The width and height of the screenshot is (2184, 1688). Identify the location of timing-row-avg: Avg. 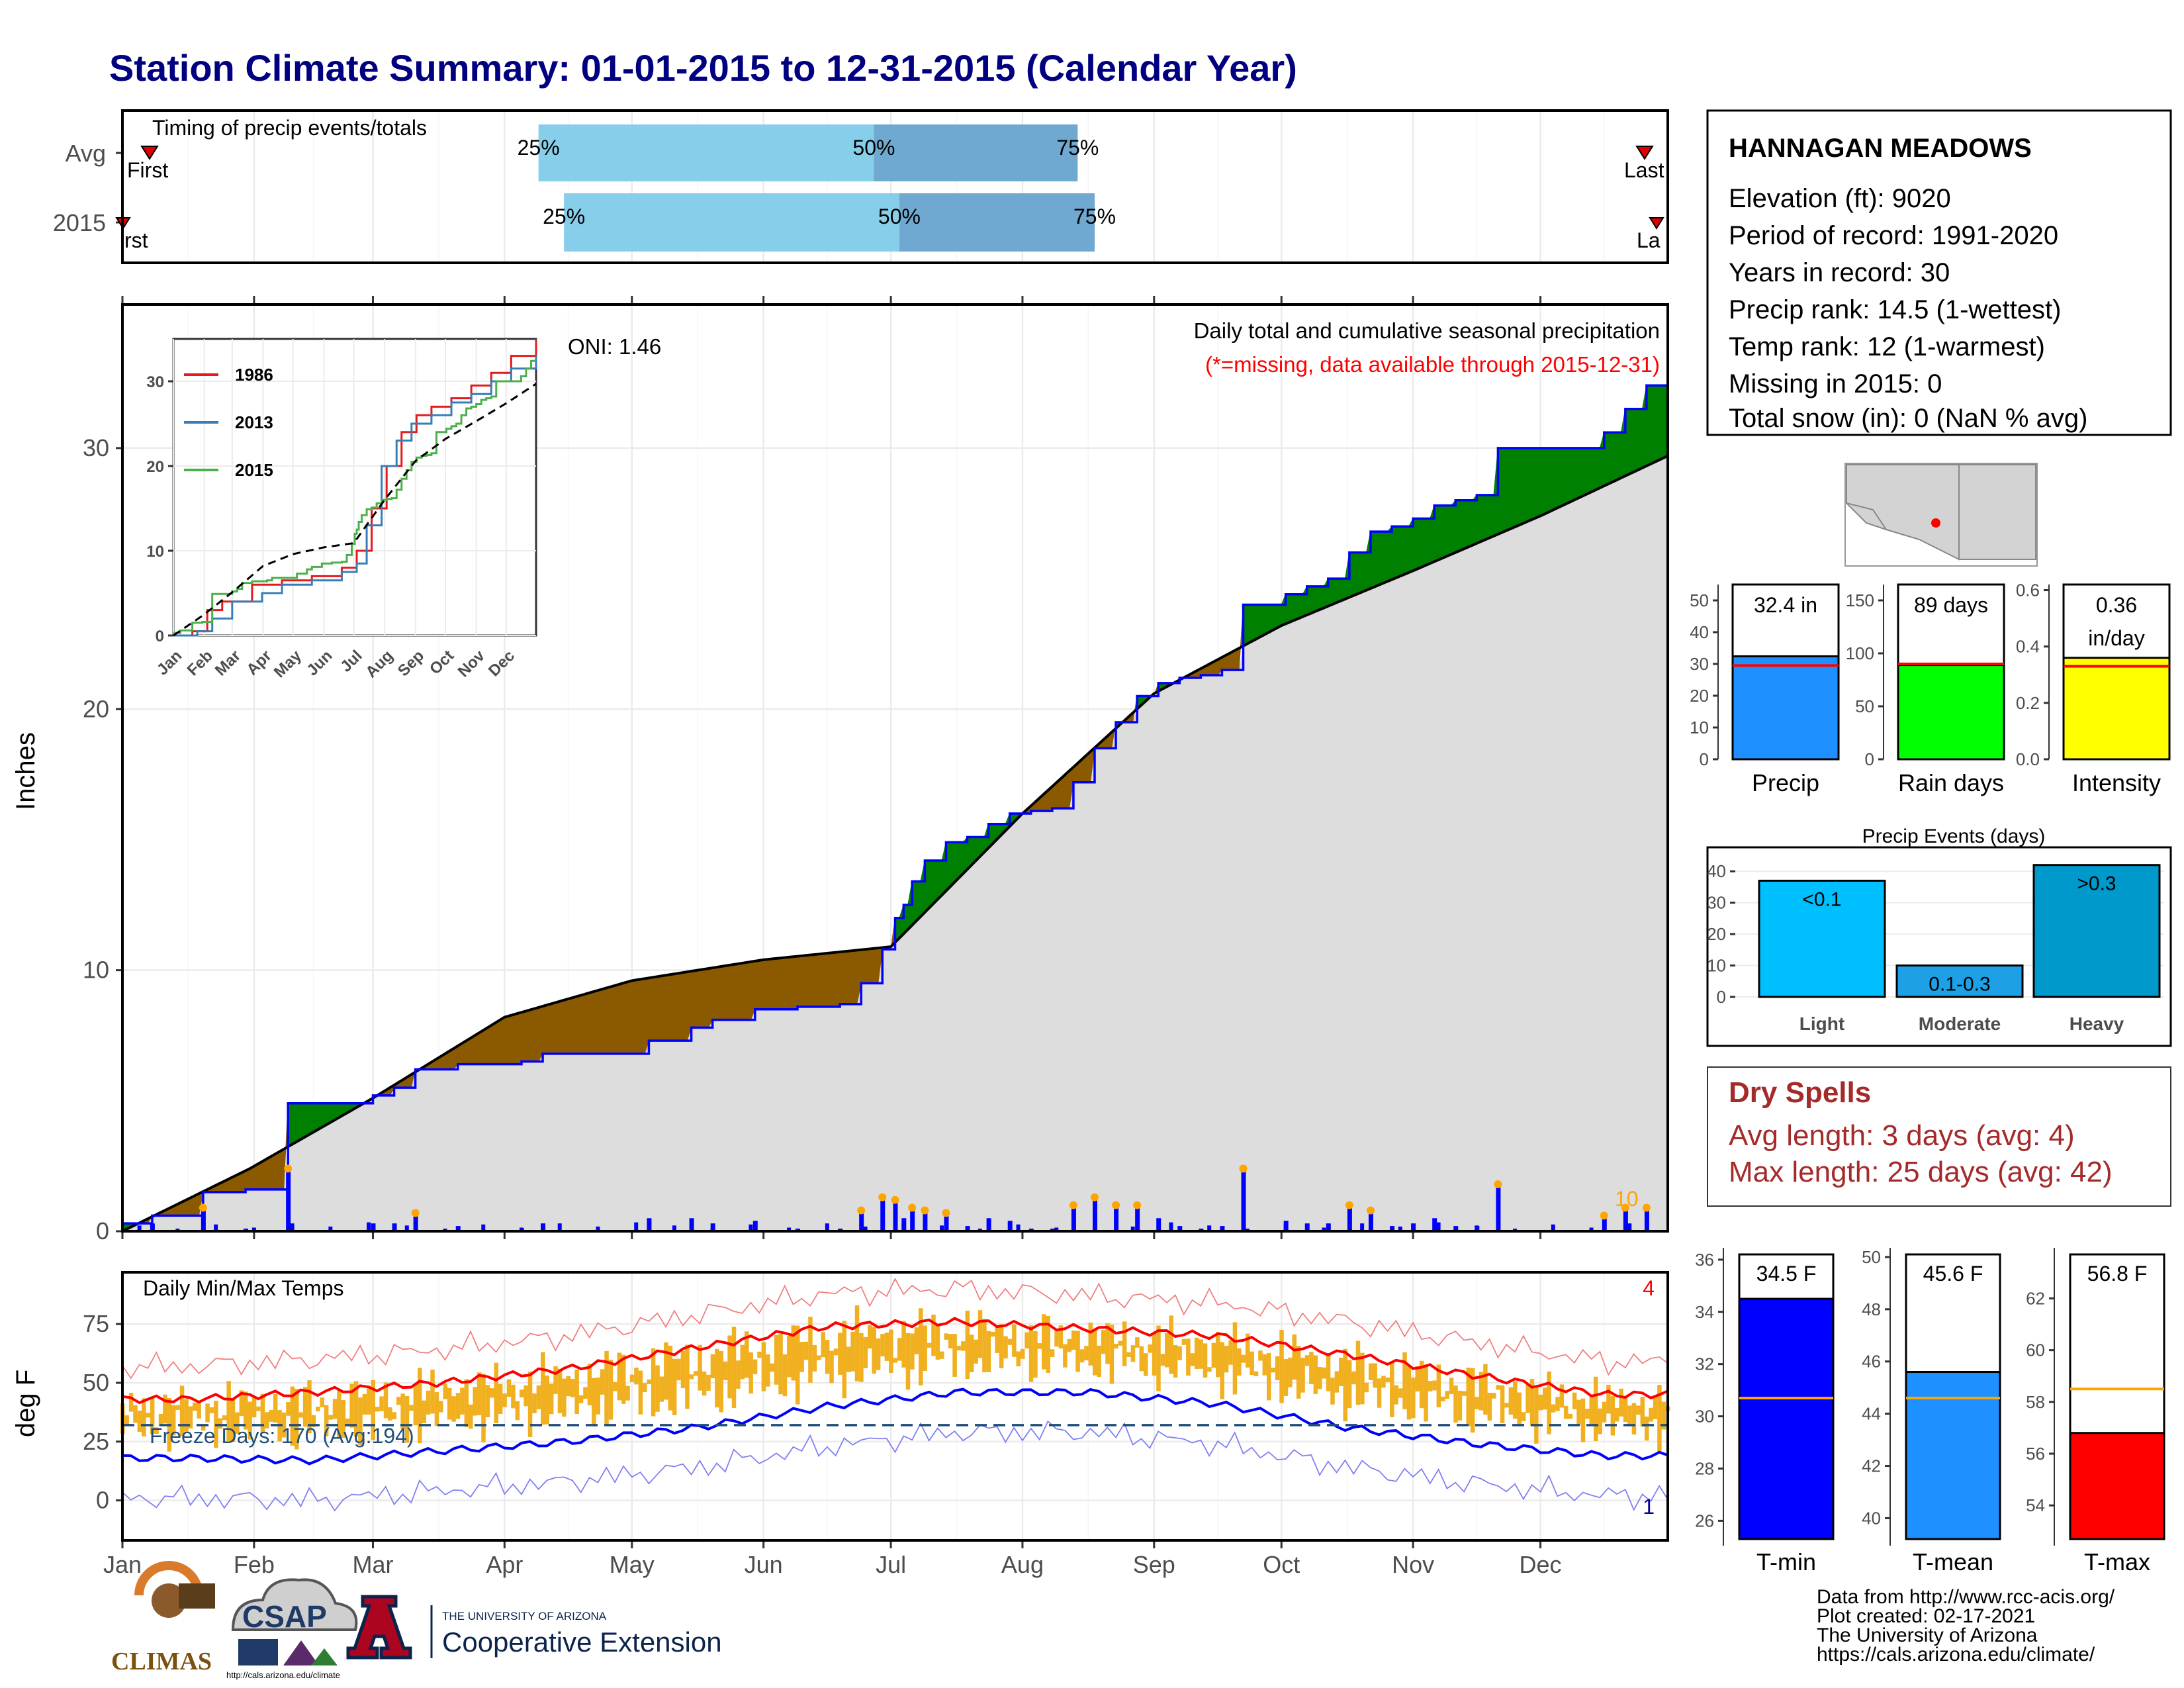
(86, 153).